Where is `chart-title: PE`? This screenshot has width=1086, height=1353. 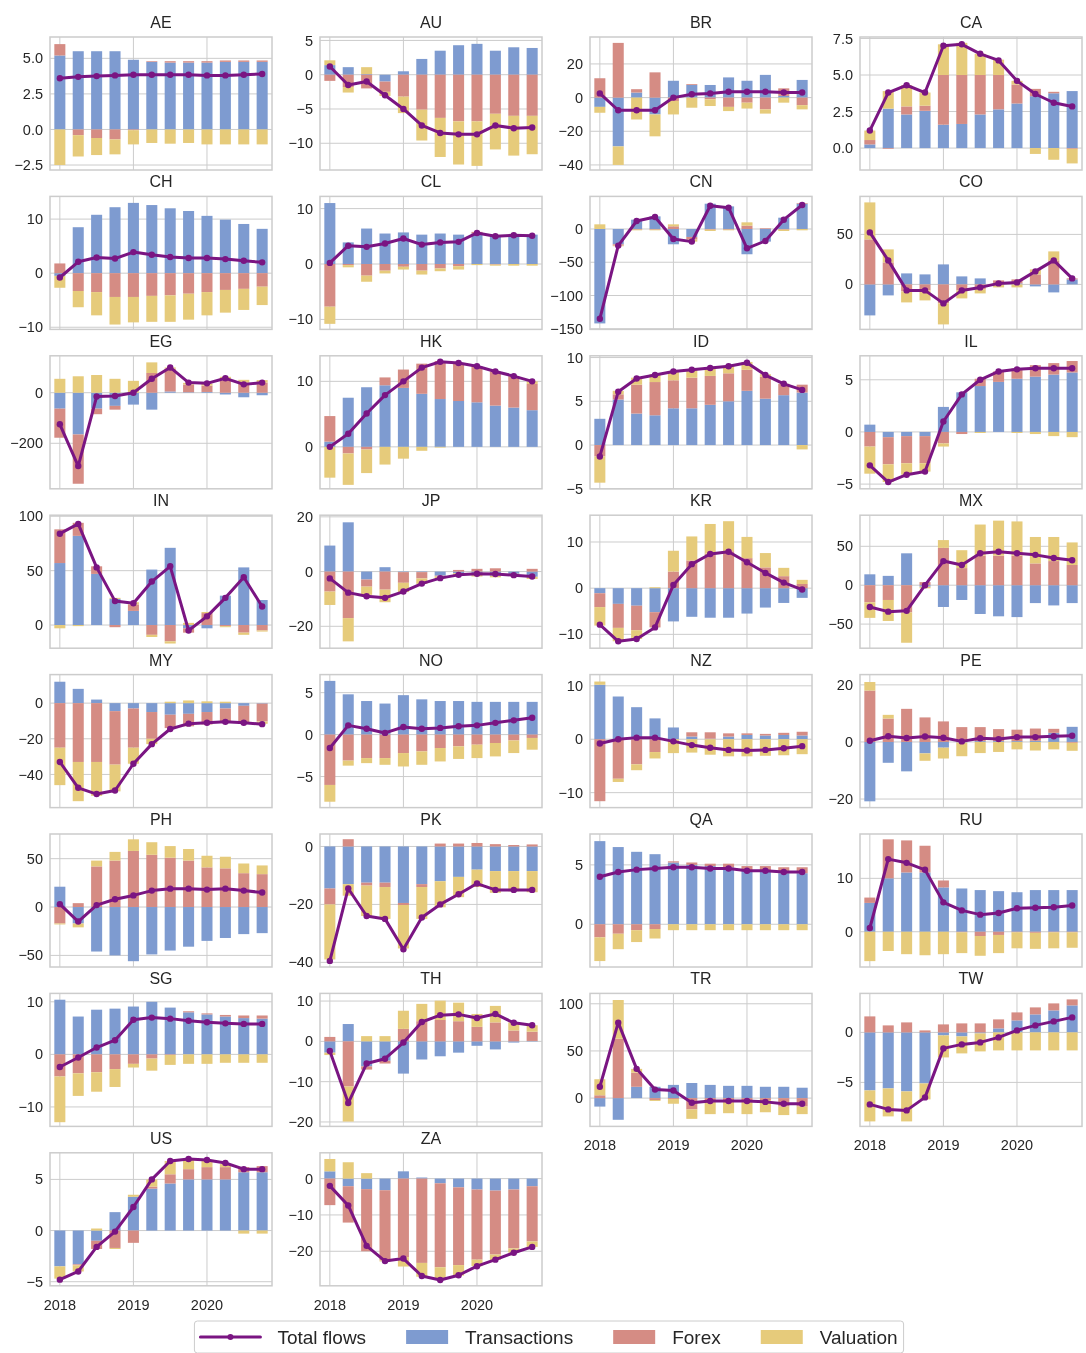 chart-title: PE is located at coordinates (971, 660).